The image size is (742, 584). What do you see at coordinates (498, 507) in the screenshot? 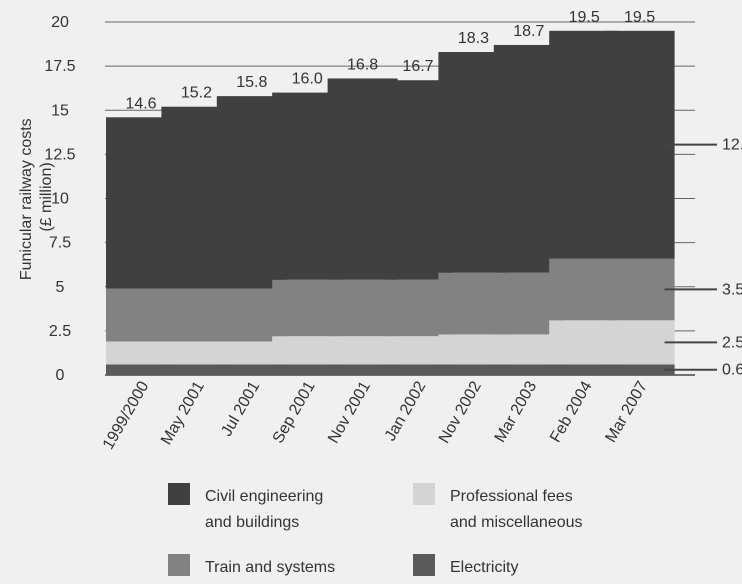
I see `legend-item: Professional fees and miscellaneous` at bounding box center [498, 507].